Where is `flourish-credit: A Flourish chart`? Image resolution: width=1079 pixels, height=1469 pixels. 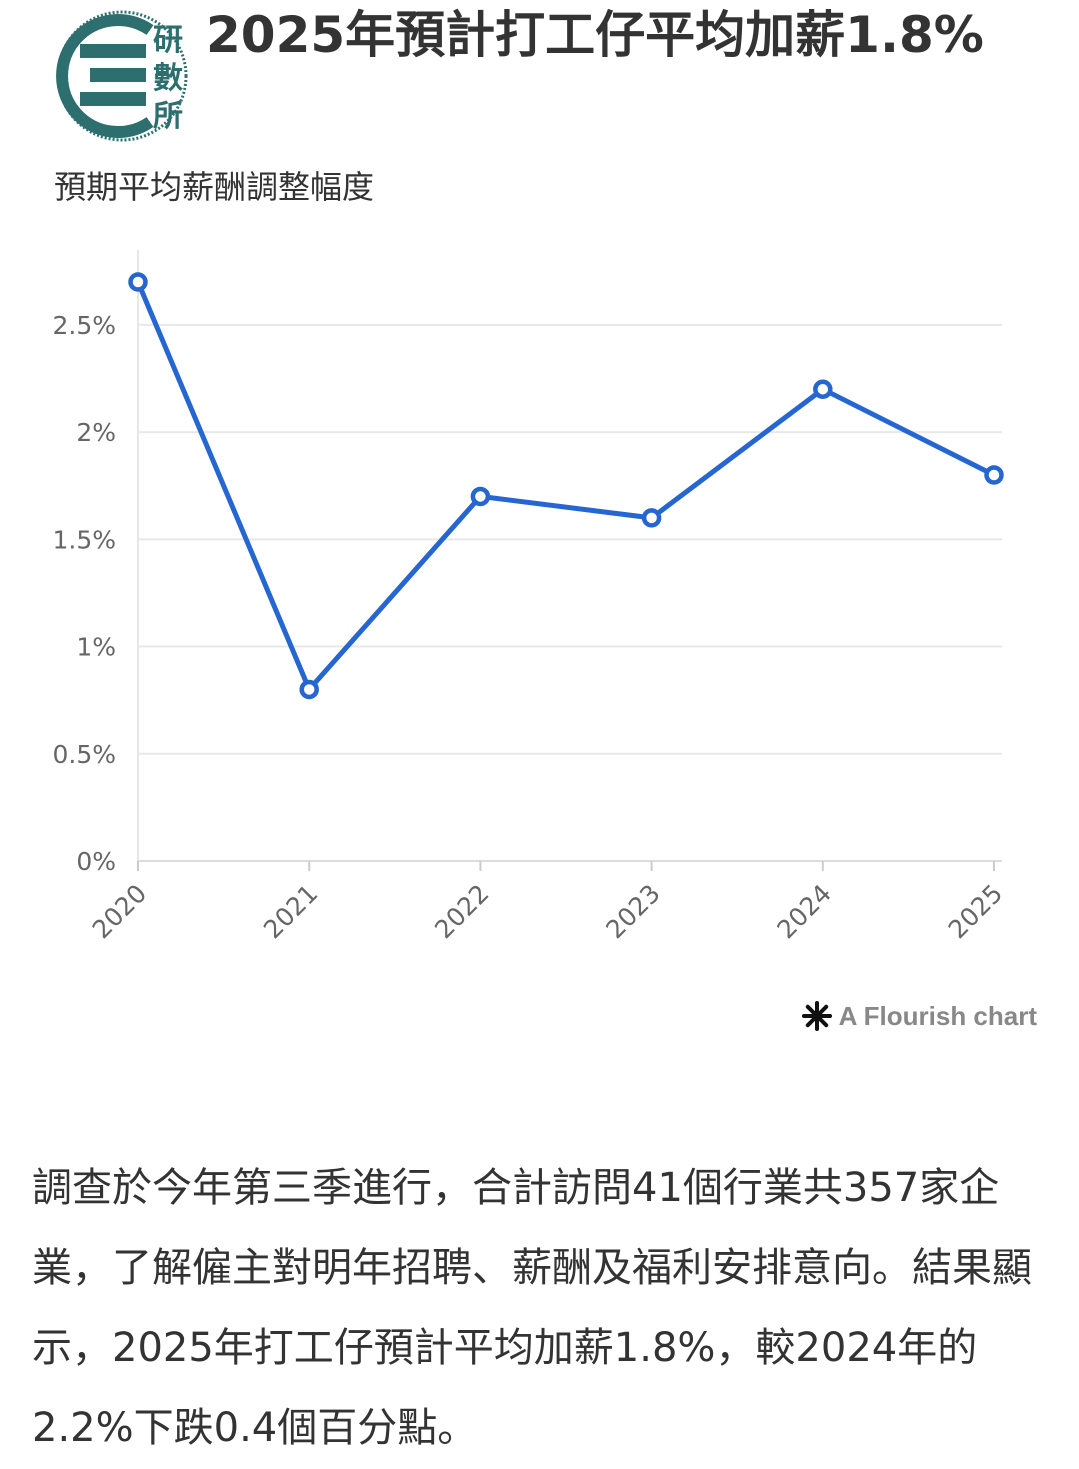
flourish-credit: A Flourish chart is located at coordinates (919, 1016).